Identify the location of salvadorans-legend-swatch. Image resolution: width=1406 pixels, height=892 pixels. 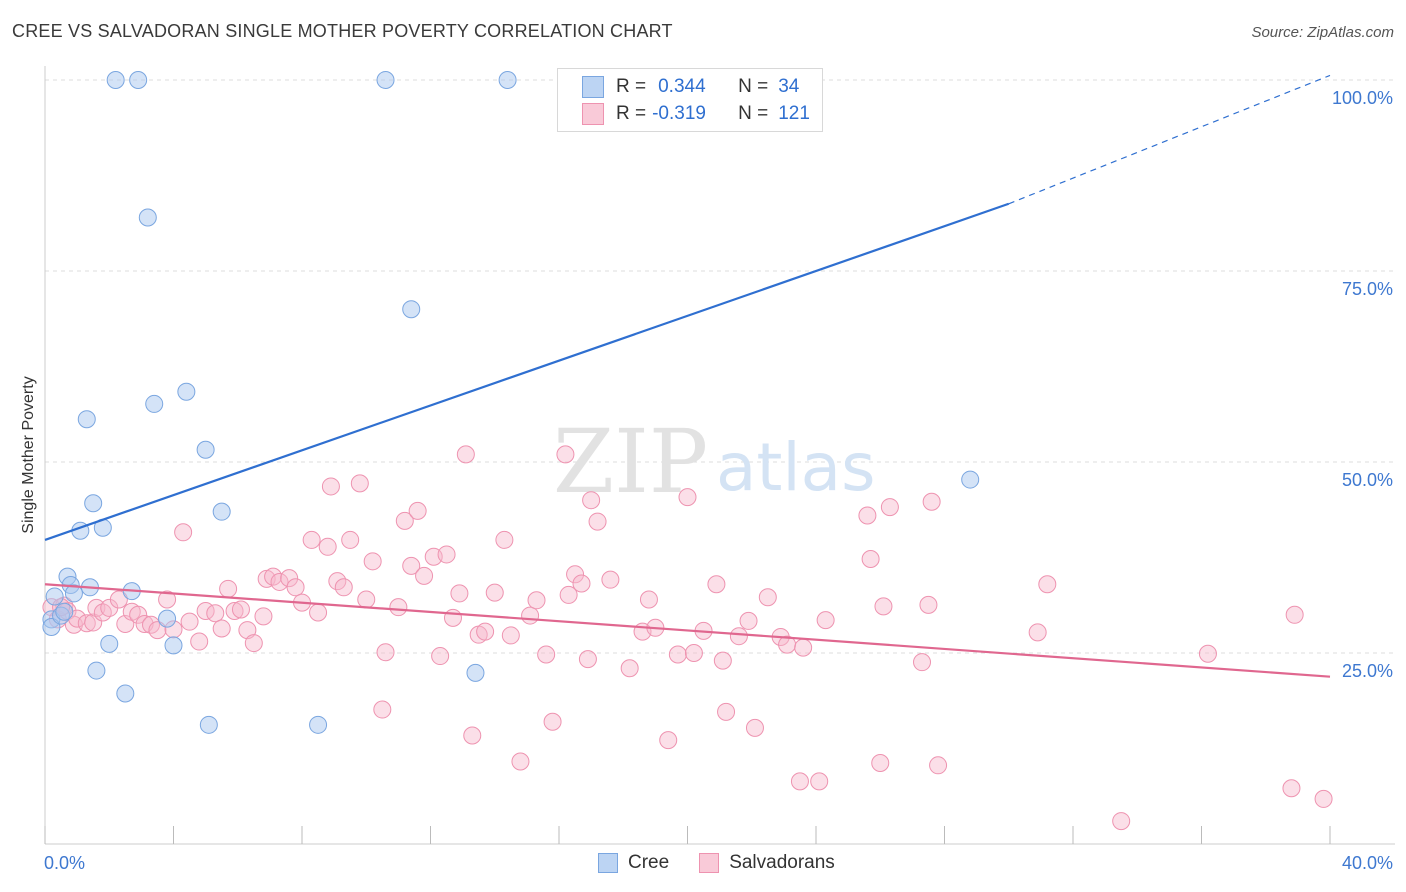
(709, 863).